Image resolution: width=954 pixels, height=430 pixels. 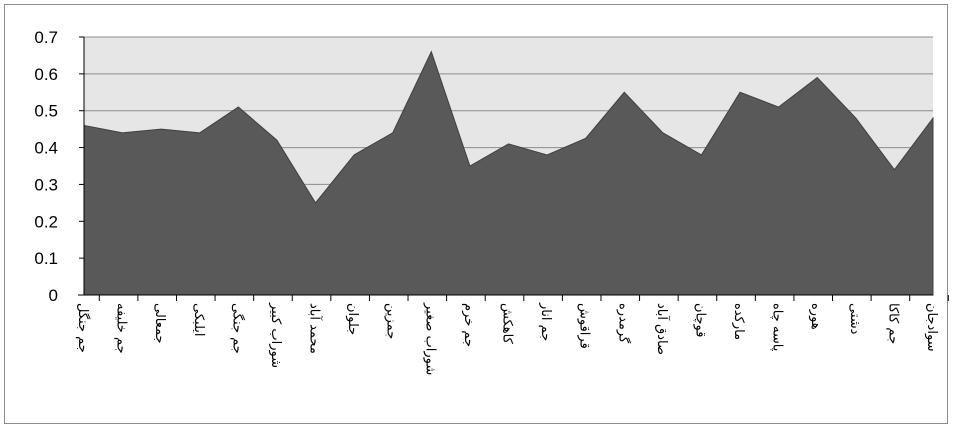 What do you see at coordinates (854, 319) in the screenshot?
I see `x-tick-label: دشتی` at bounding box center [854, 319].